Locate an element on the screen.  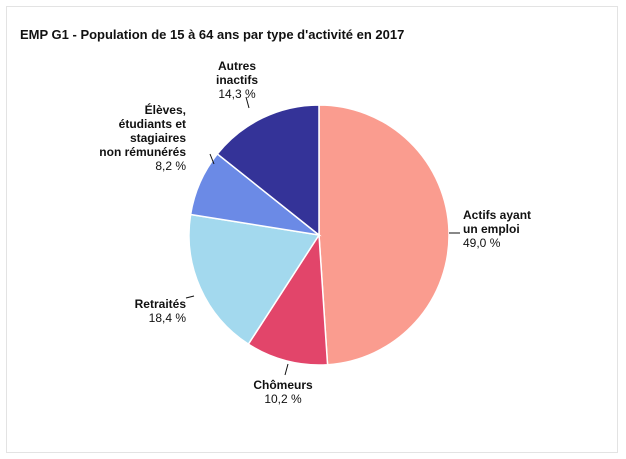
slice-label-name: inactifs is located at coordinates (237, 80).